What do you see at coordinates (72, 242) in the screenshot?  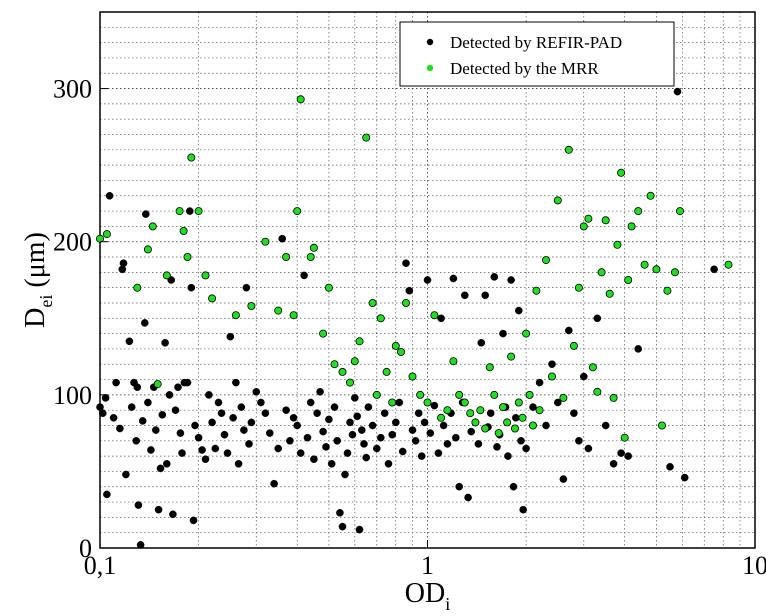 I see `y-tick-label: 200` at bounding box center [72, 242].